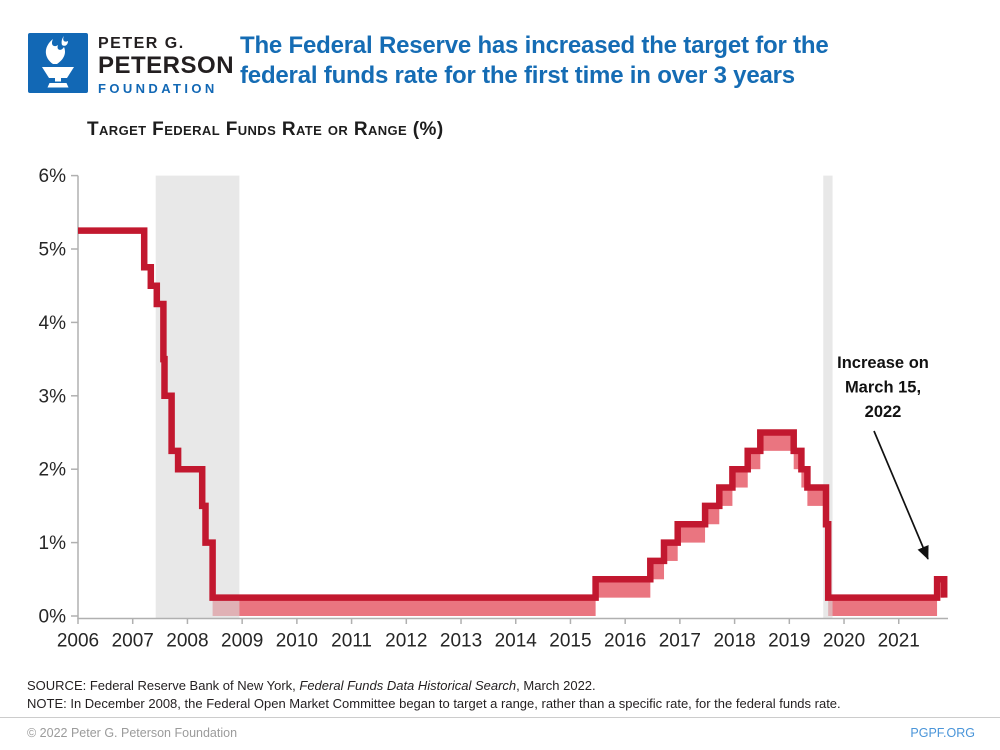 The image size is (1000, 750). Describe the element at coordinates (53, 176) in the screenshot. I see `y-axis-tick-label: 6%` at that location.